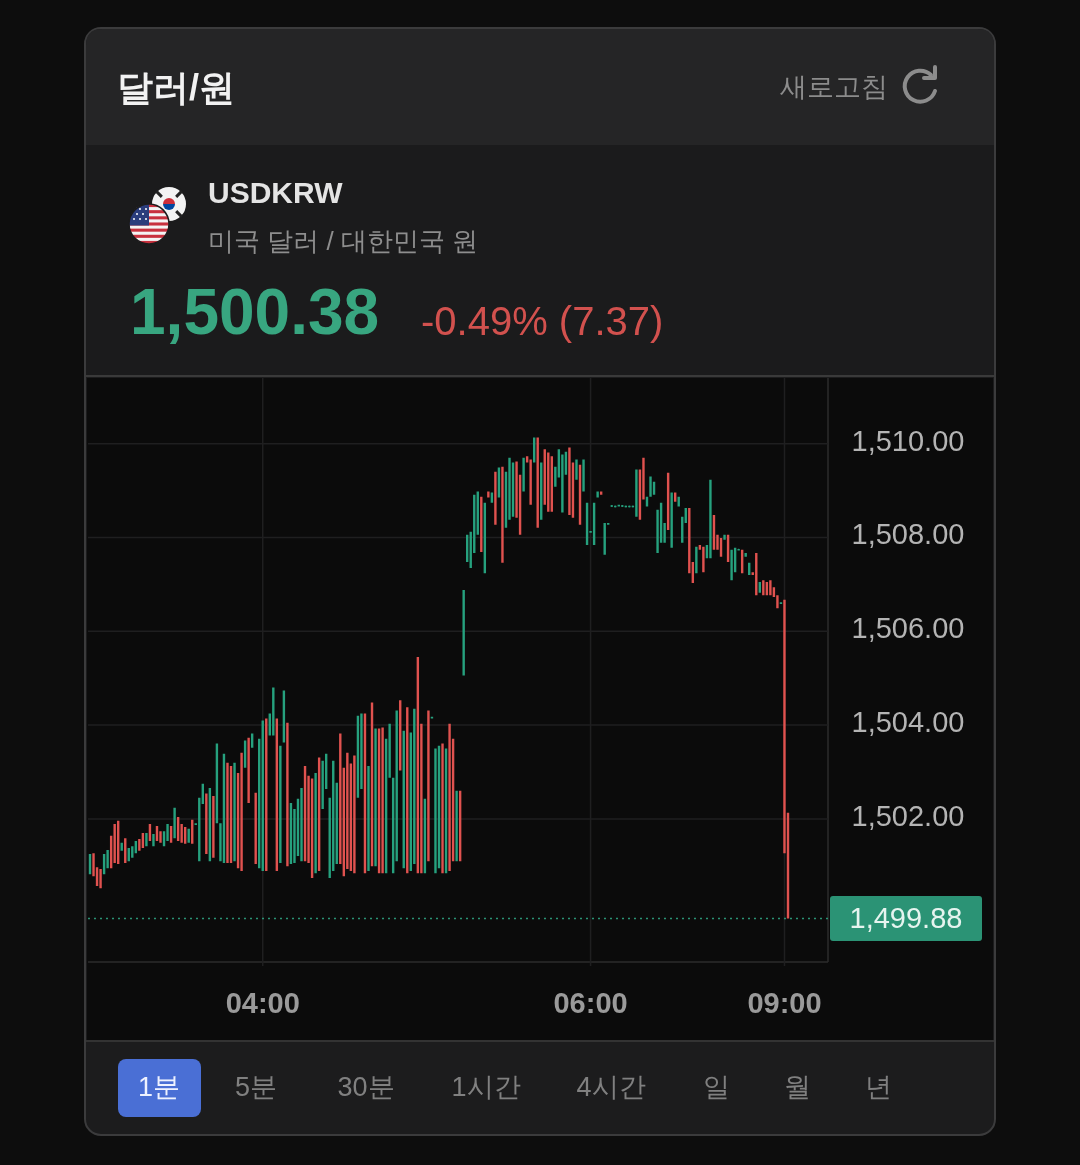  Describe the element at coordinates (906, 918) in the screenshot. I see `ref-line-label: 1,499.88` at that location.